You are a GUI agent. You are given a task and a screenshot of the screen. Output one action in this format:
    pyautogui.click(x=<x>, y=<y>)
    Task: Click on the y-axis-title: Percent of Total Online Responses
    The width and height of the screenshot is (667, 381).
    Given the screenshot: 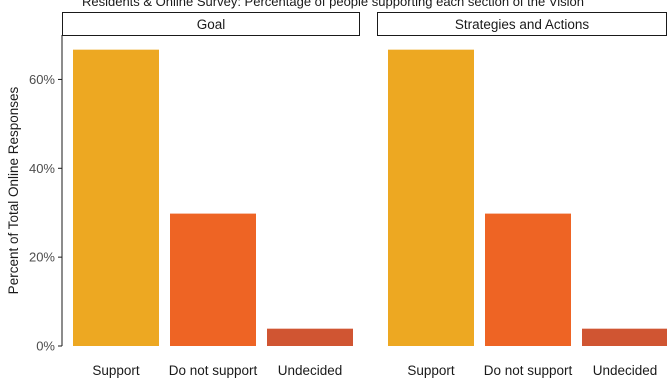 What is the action you would take?
    pyautogui.click(x=13, y=190)
    